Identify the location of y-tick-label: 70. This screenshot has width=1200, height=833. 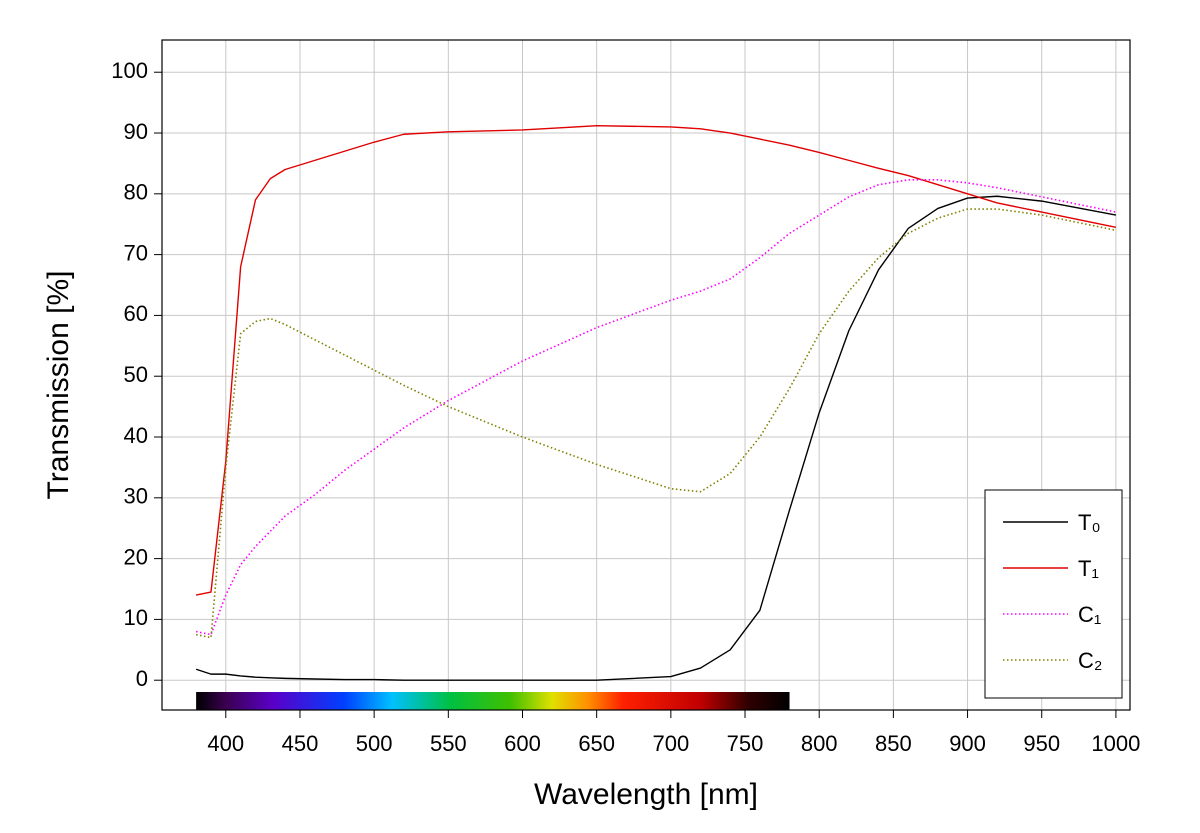
(136, 252).